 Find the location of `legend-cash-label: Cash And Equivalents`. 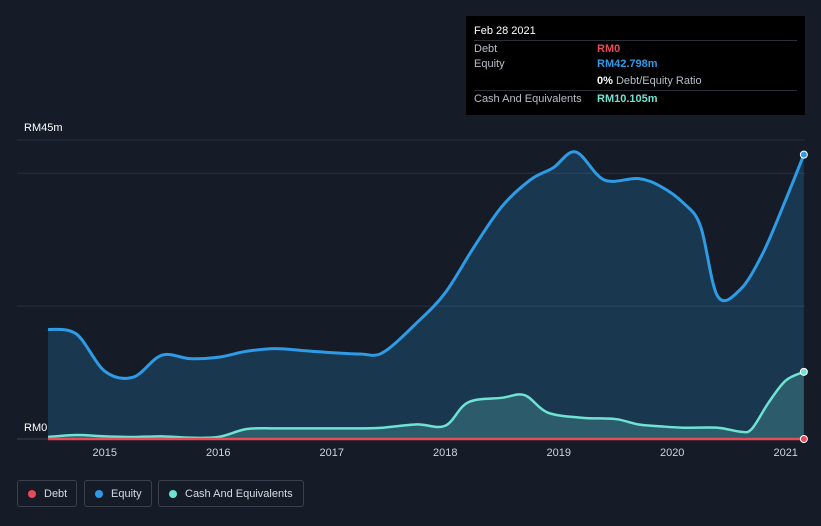

legend-cash-label: Cash And Equivalents is located at coordinates (239, 493).